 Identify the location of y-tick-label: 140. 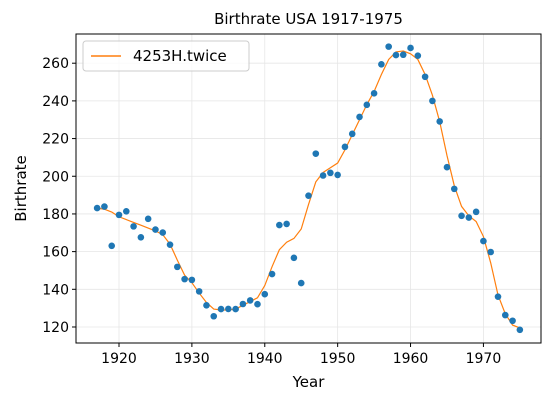
(55, 290).